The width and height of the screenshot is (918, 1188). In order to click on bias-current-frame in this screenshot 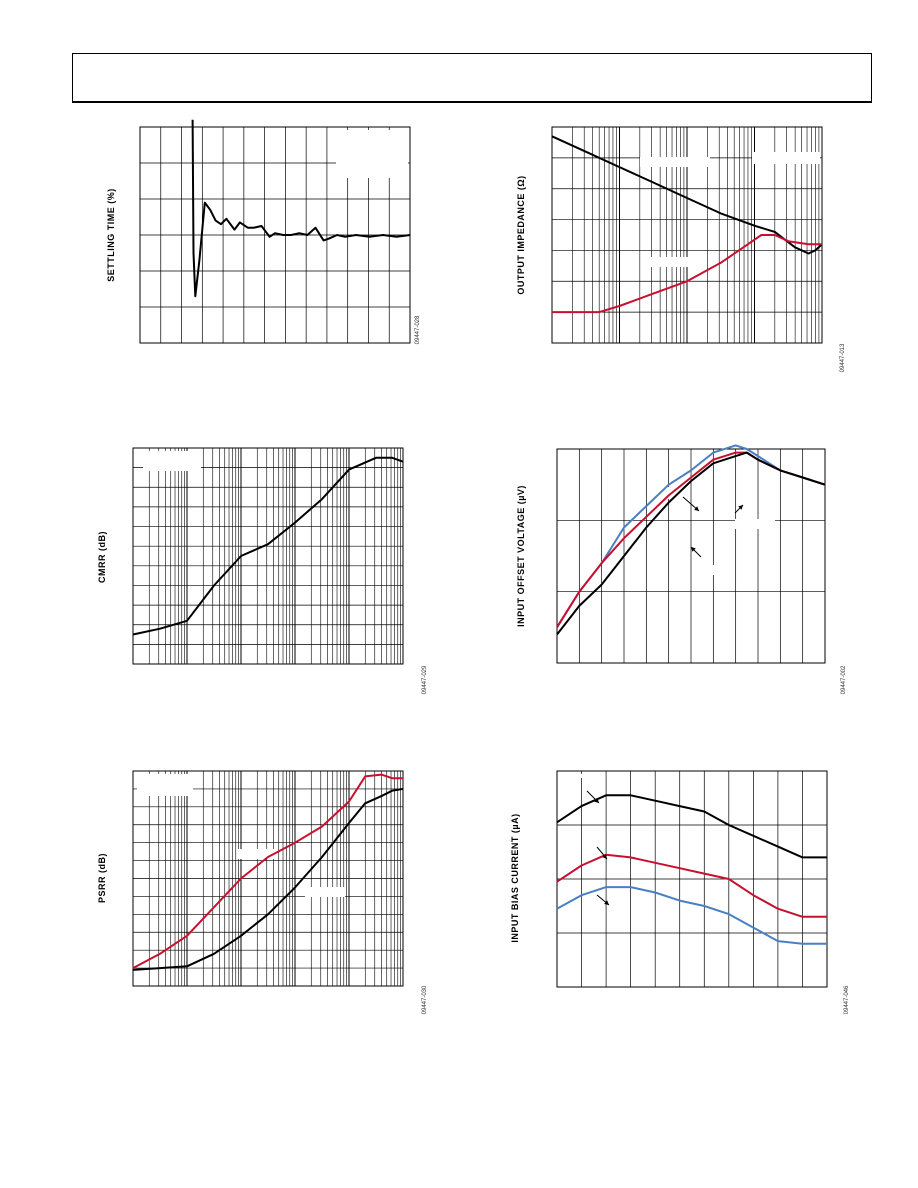, I will do `click(692, 879)`.